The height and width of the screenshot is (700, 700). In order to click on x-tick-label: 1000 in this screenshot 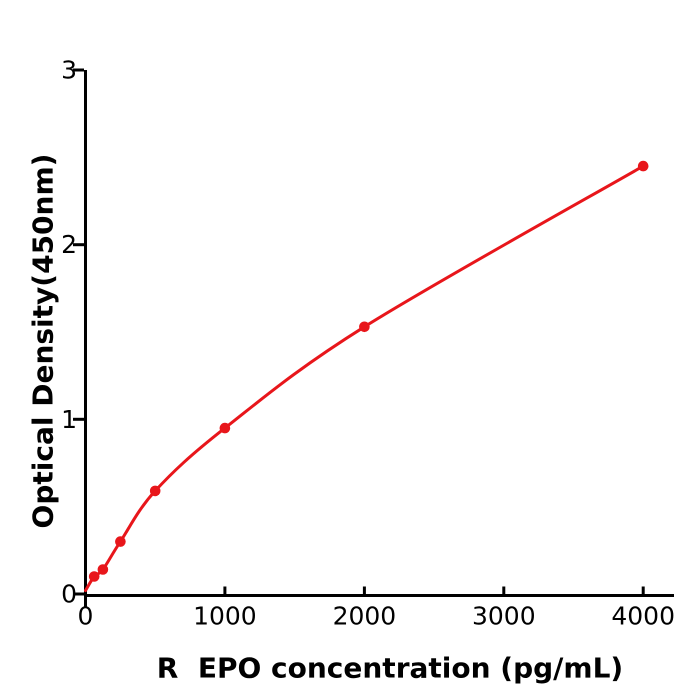, I will do `click(225, 615)`.